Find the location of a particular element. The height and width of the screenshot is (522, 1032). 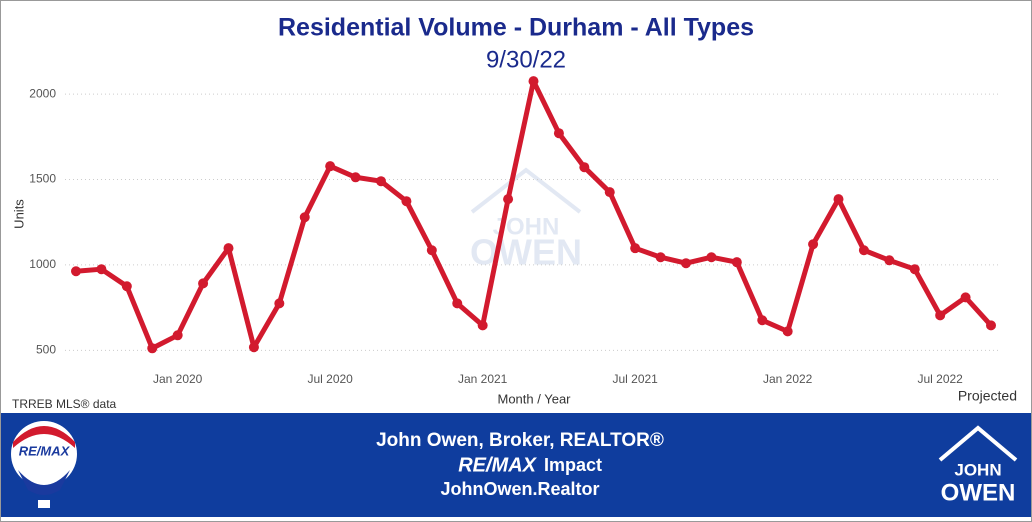

x-tick-label: Jul 2020 is located at coordinates (330, 379).